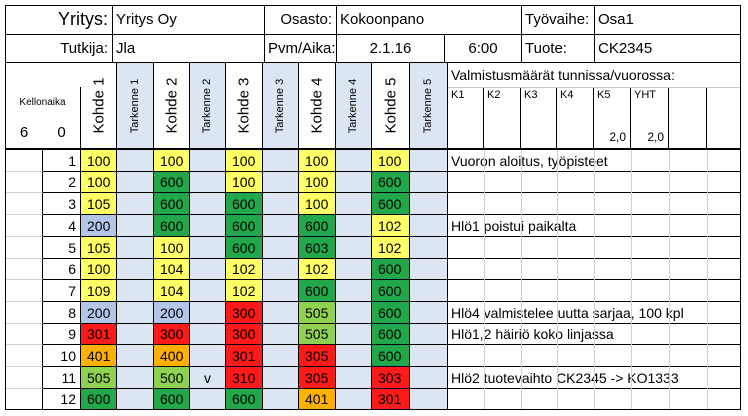 The image size is (748, 416). I want to click on phase-value: Osa1, so click(668, 20).